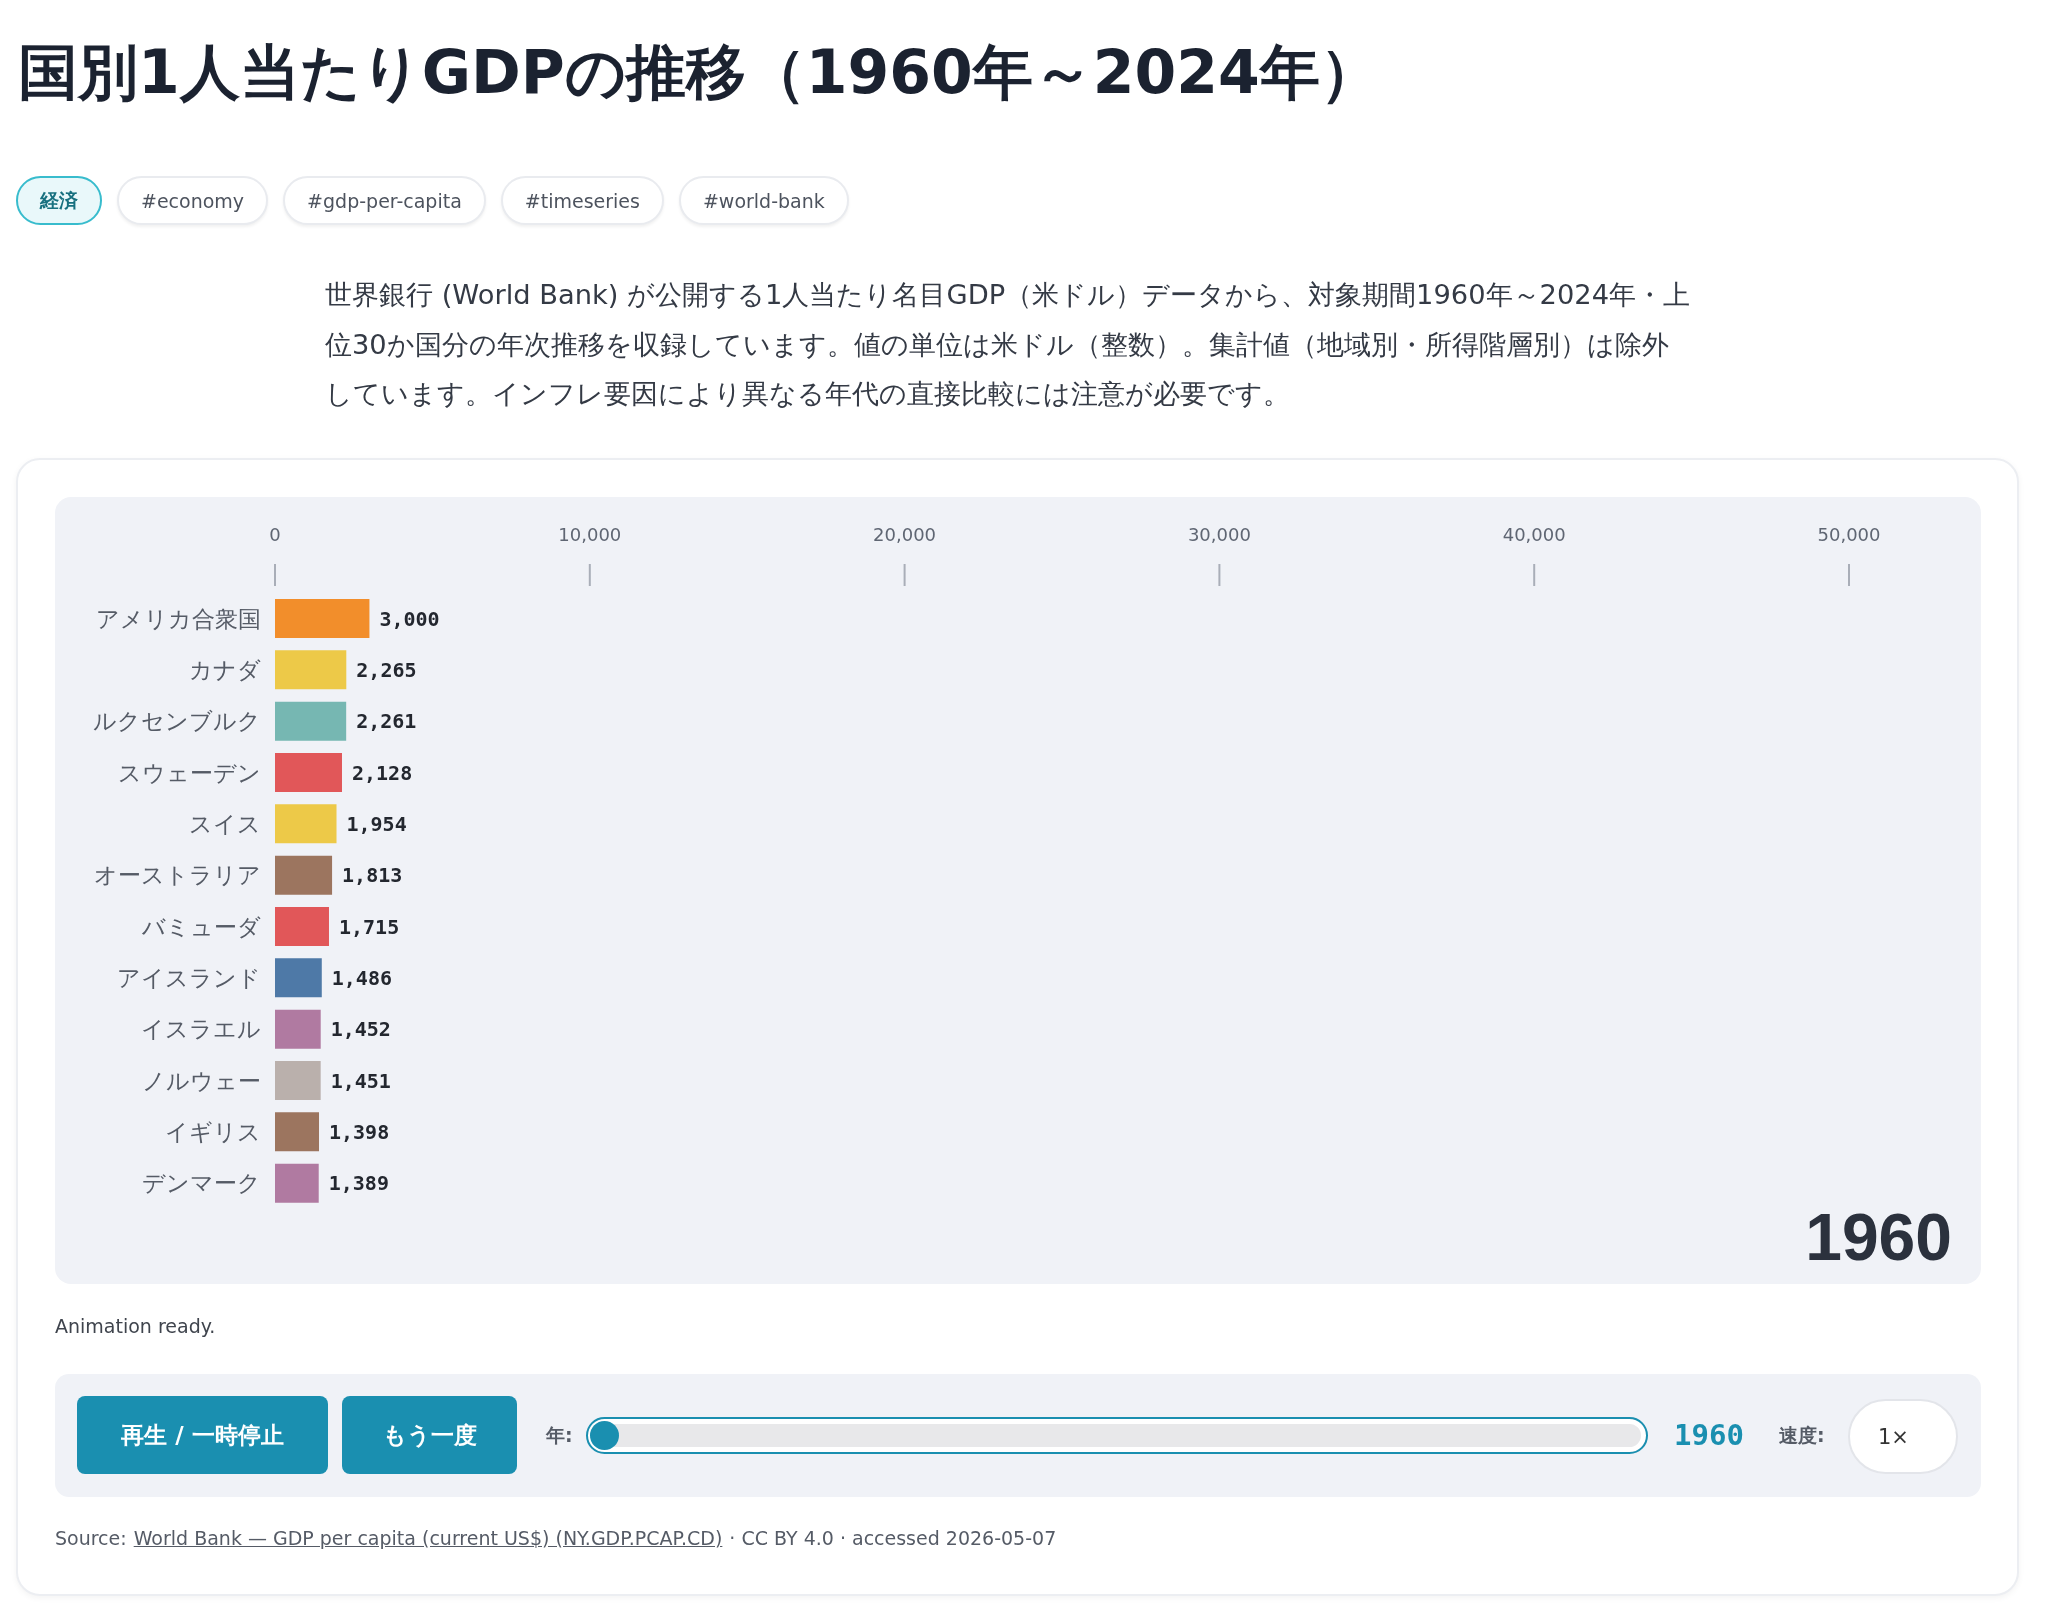  Describe the element at coordinates (135, 1326) in the screenshot. I see `text: Animation ready.` at that location.